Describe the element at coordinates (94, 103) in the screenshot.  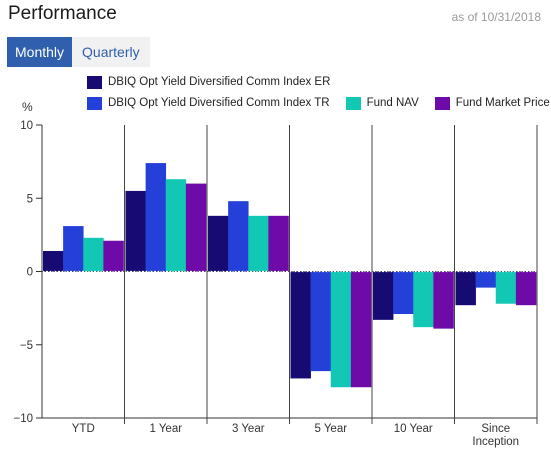
I see `legend-swatch-index-tr` at that location.